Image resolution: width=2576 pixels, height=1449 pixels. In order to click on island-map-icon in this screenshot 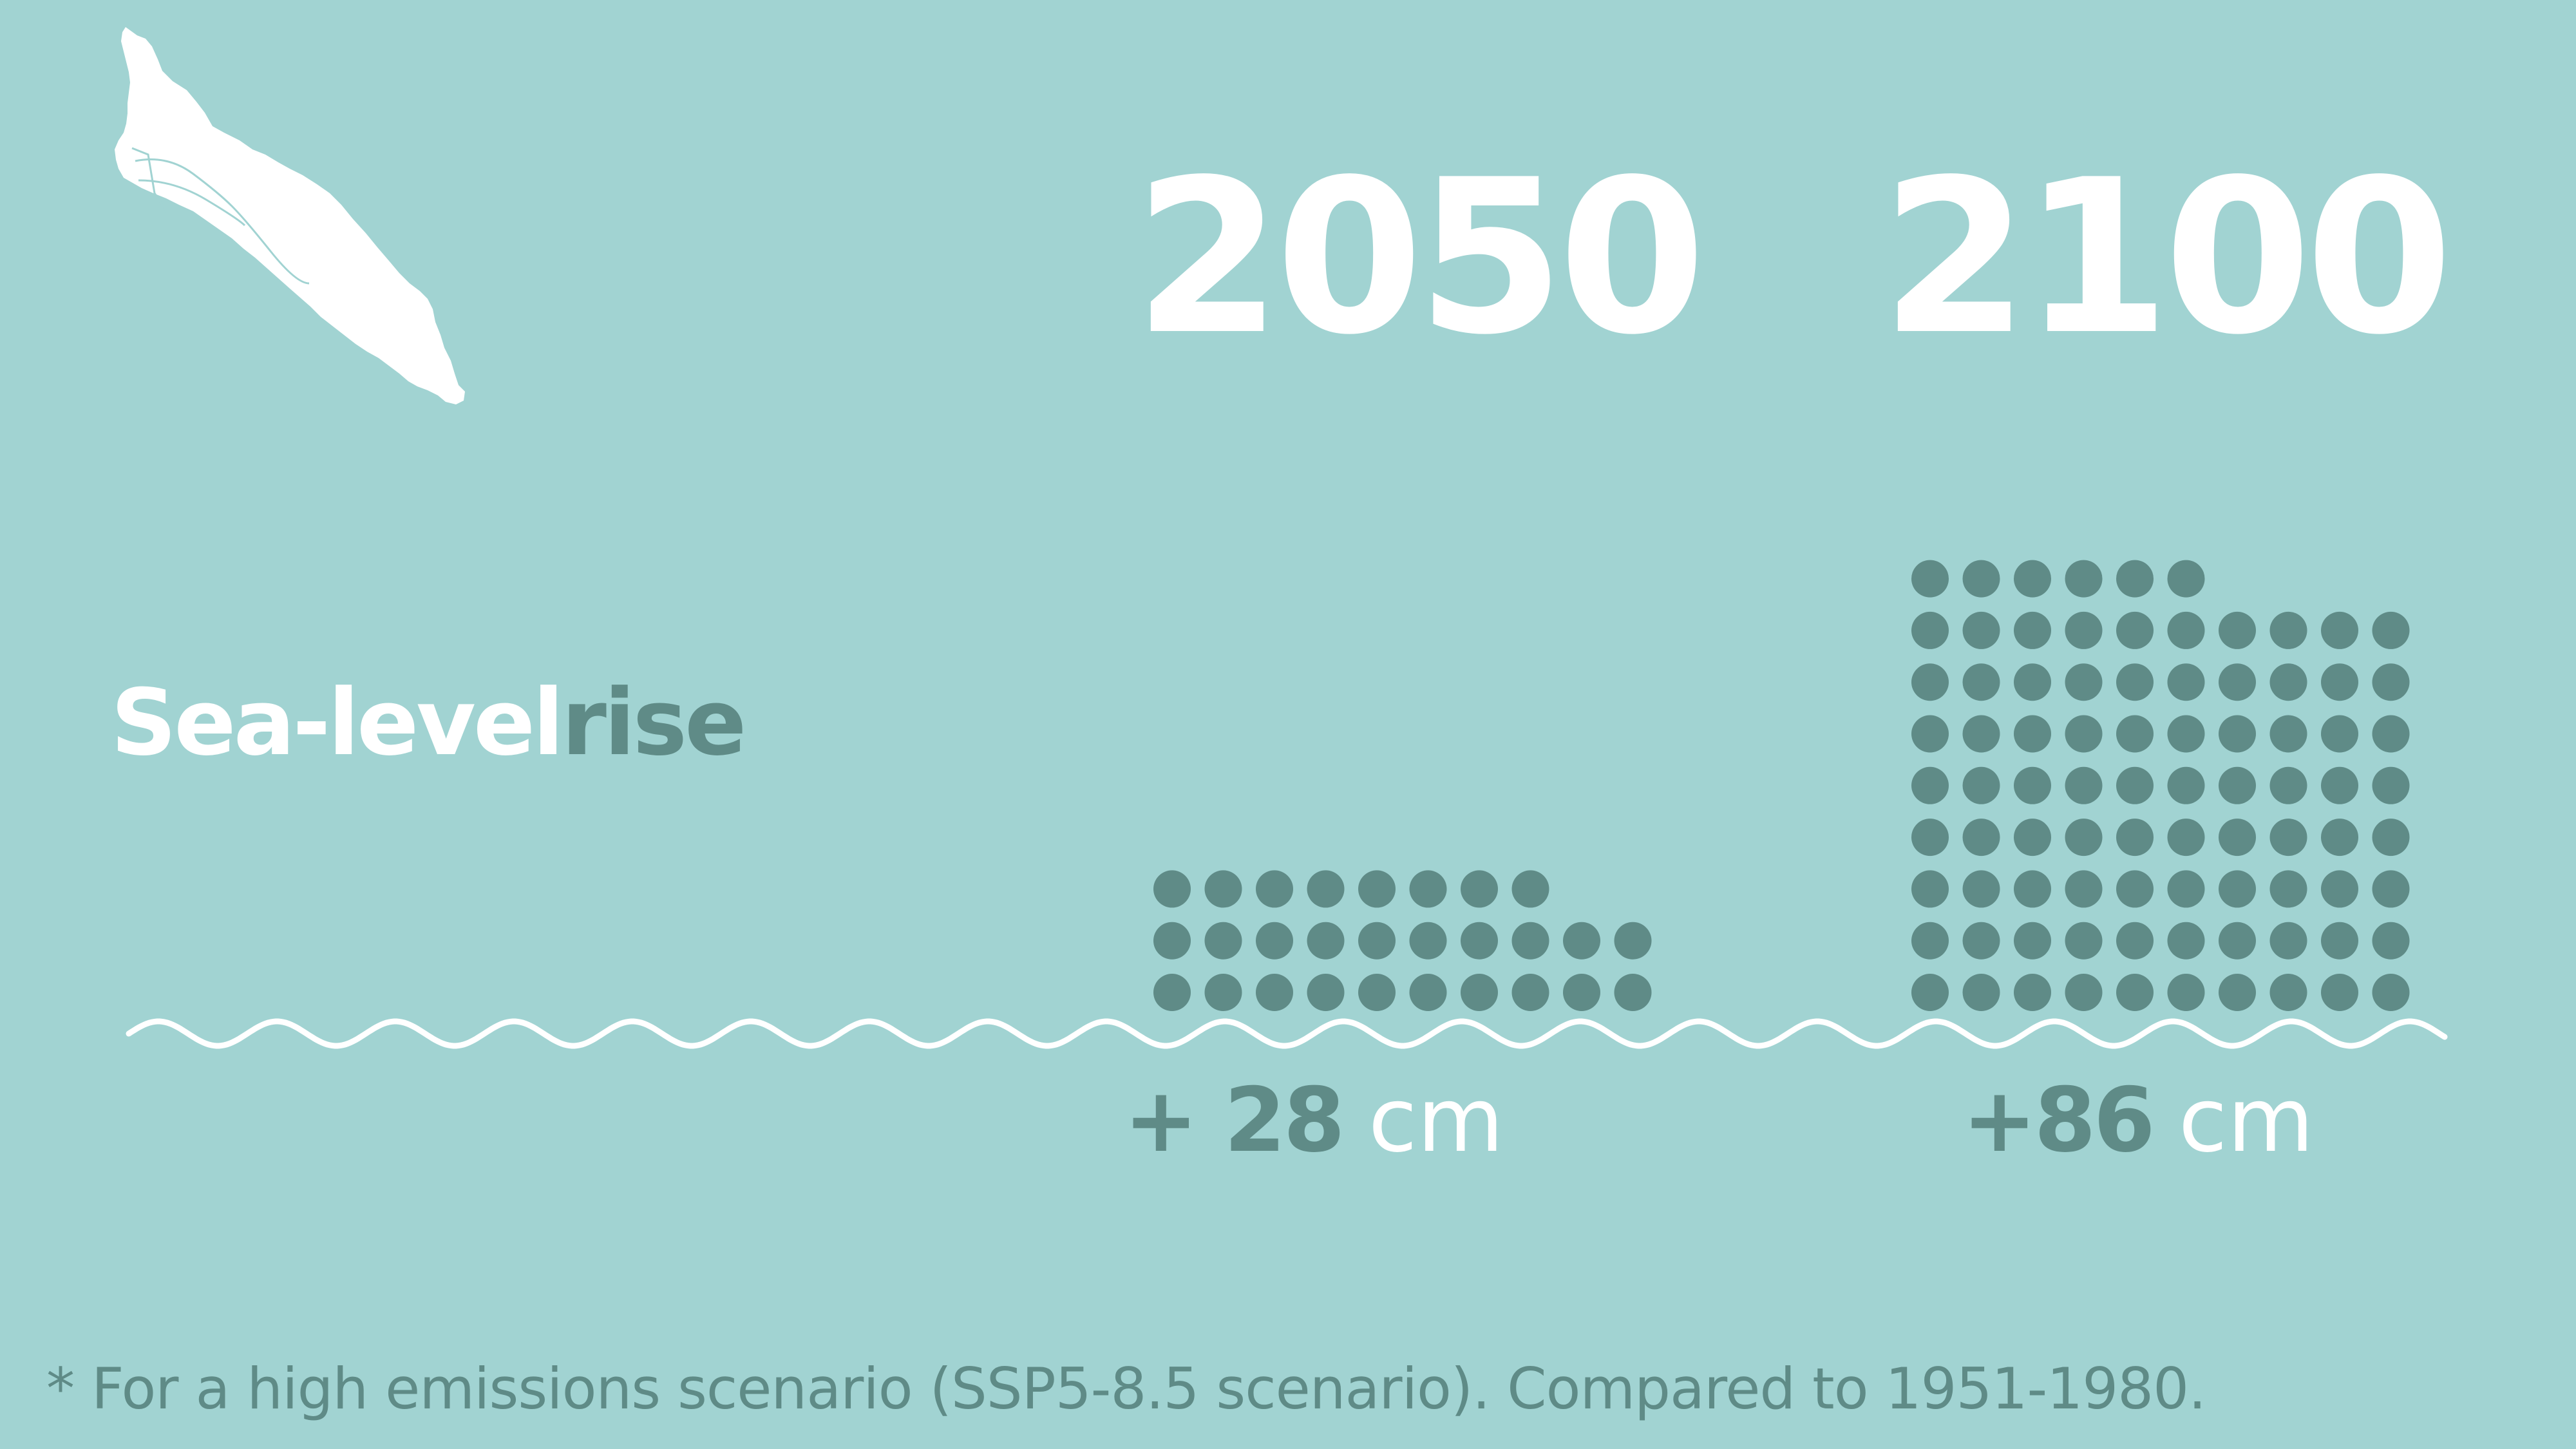, I will do `click(290, 215)`.